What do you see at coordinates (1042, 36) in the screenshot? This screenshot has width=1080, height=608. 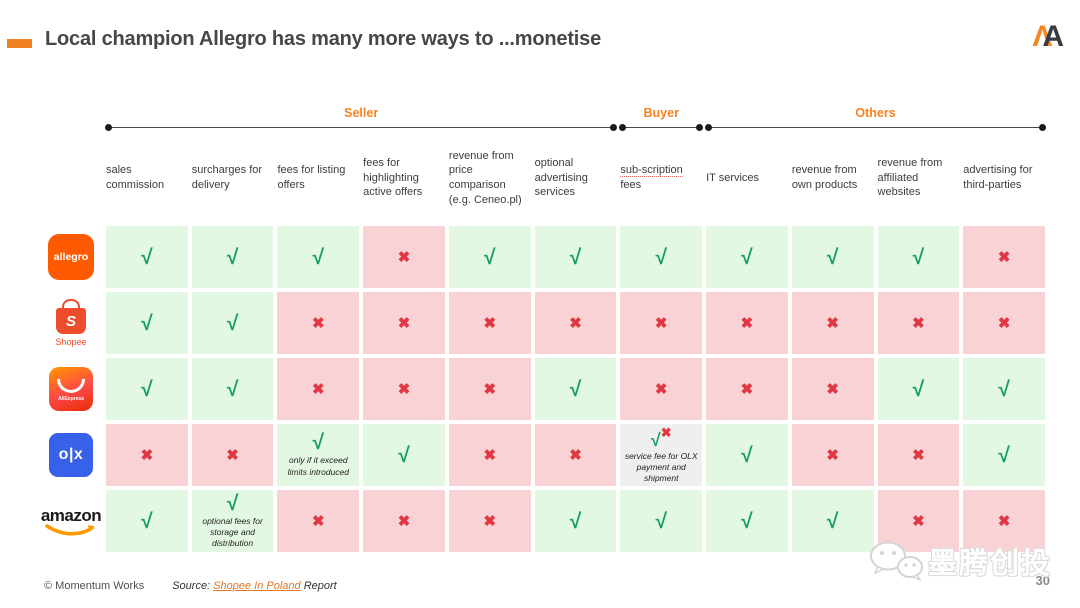 I see `logo-glyph-left: Λ` at bounding box center [1042, 36].